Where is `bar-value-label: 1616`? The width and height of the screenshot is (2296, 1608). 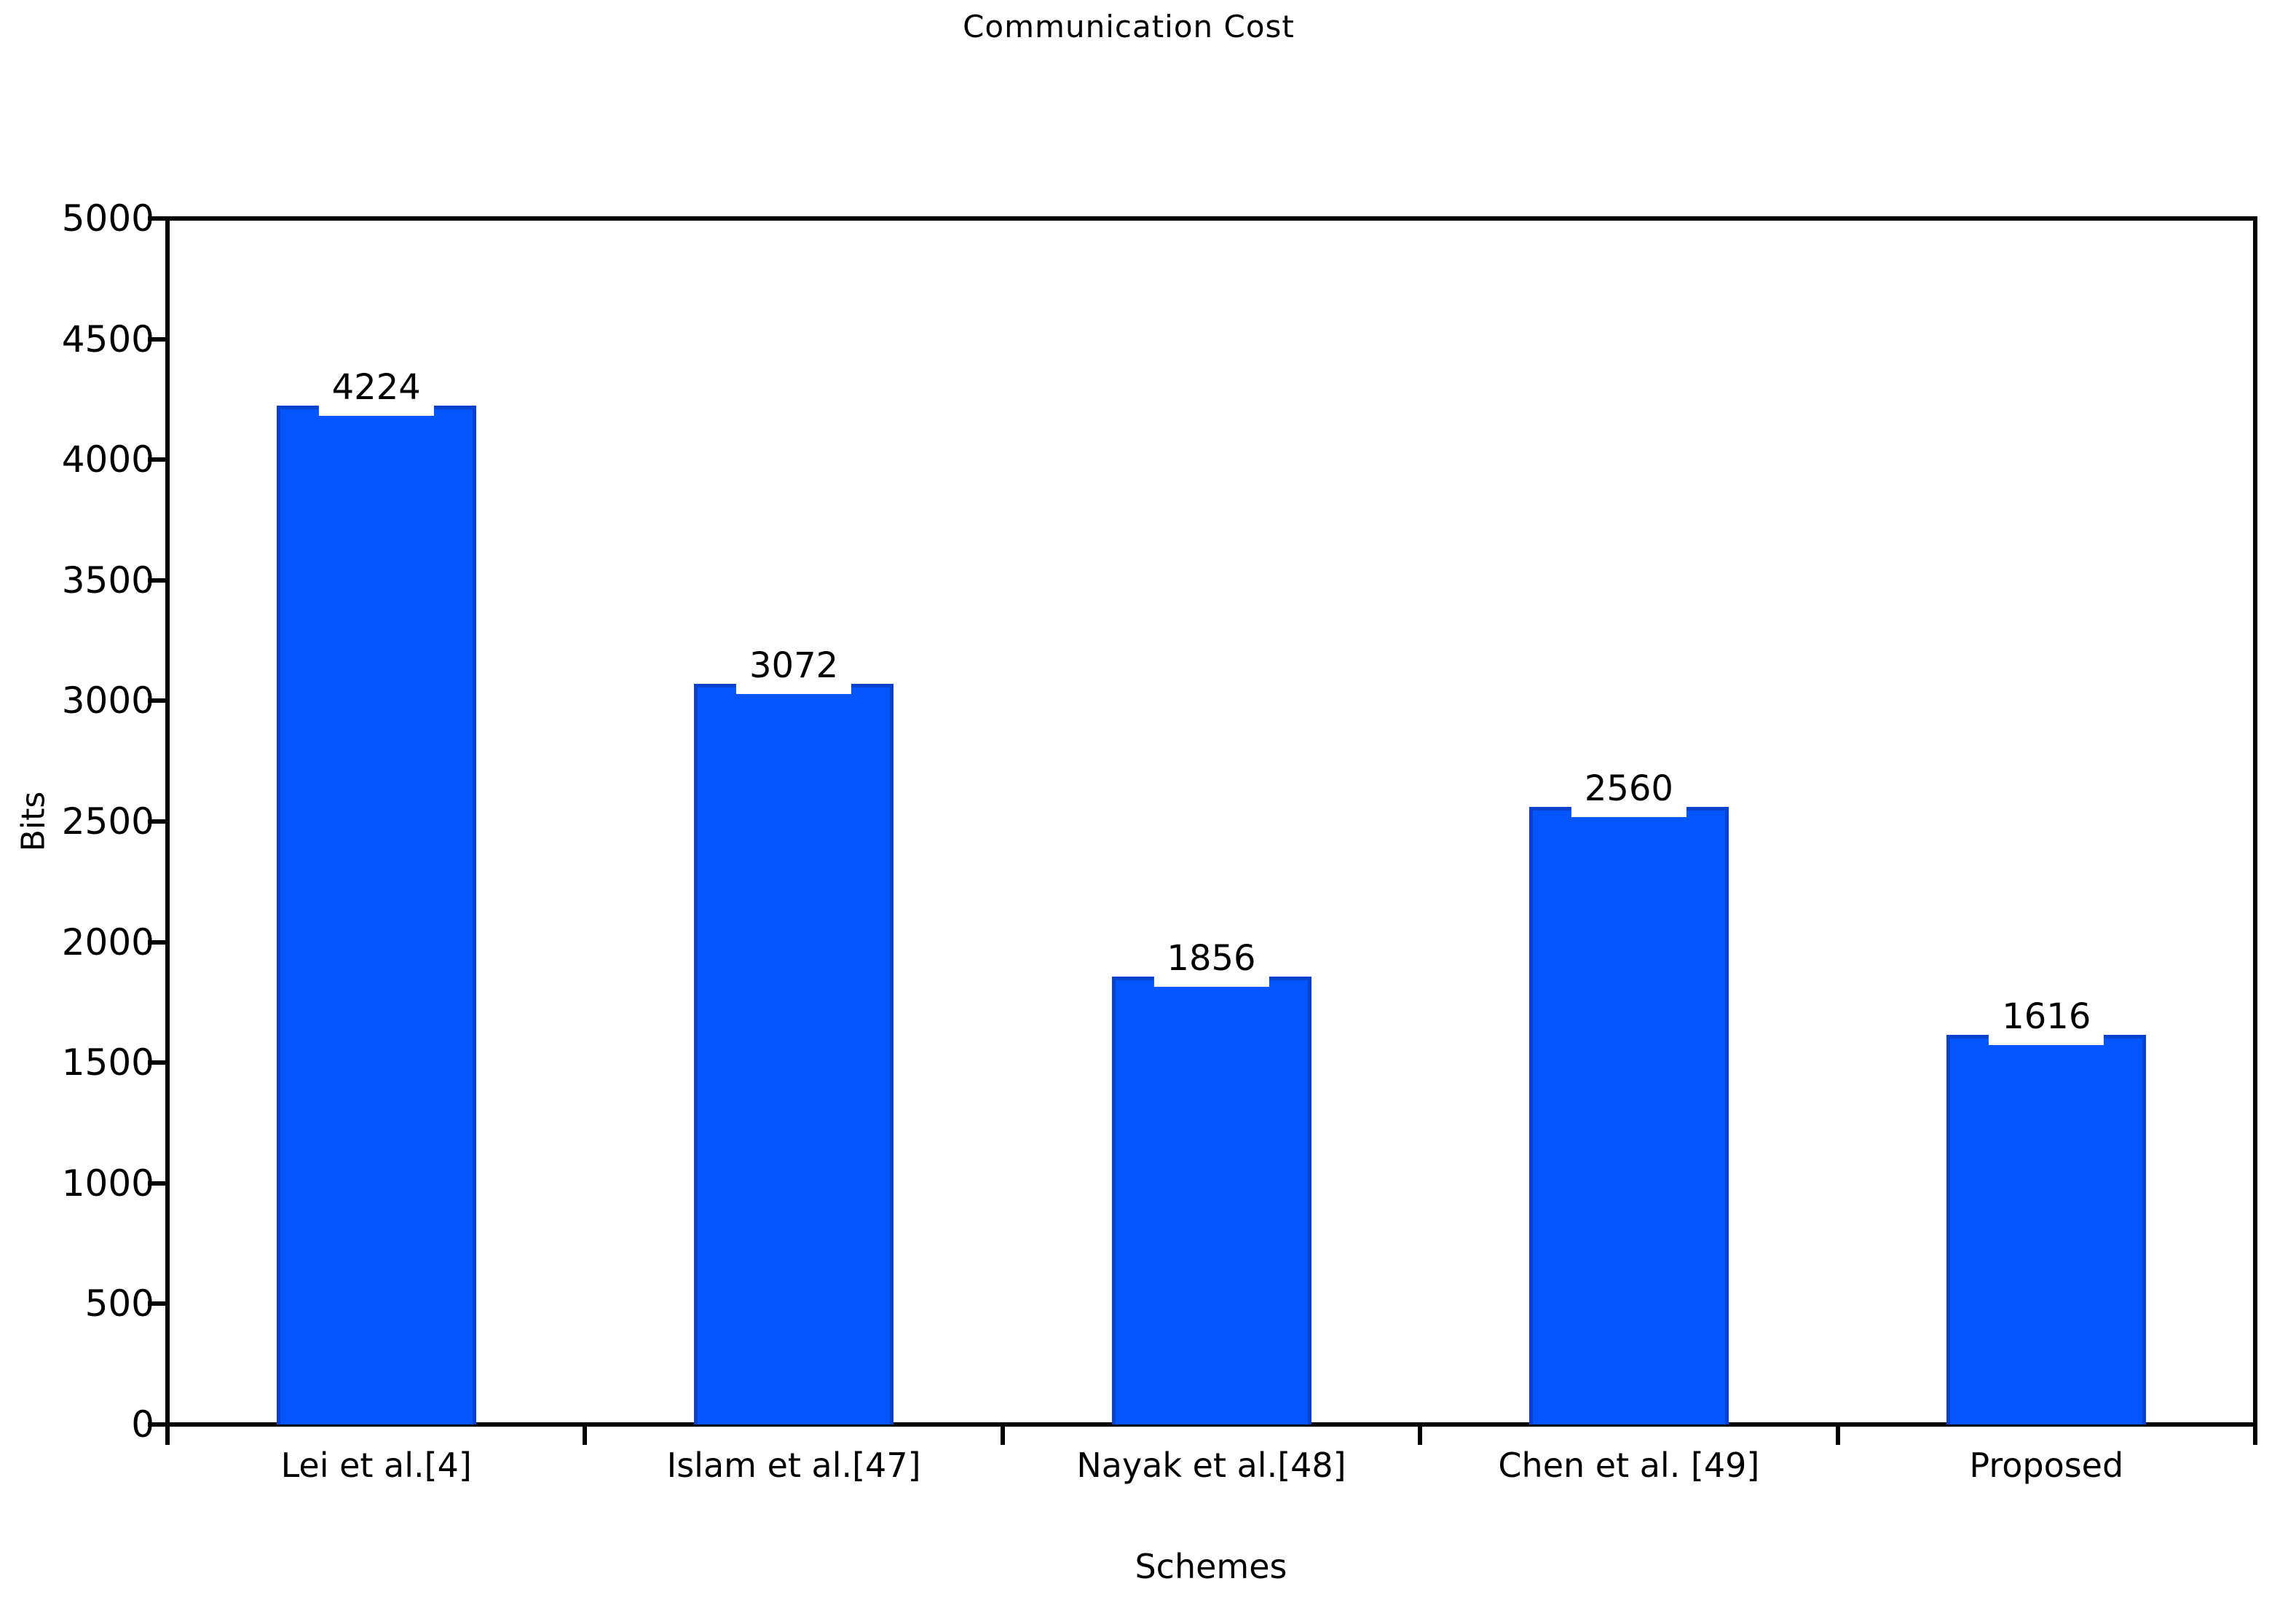 bar-value-label: 1616 is located at coordinates (2046, 1022).